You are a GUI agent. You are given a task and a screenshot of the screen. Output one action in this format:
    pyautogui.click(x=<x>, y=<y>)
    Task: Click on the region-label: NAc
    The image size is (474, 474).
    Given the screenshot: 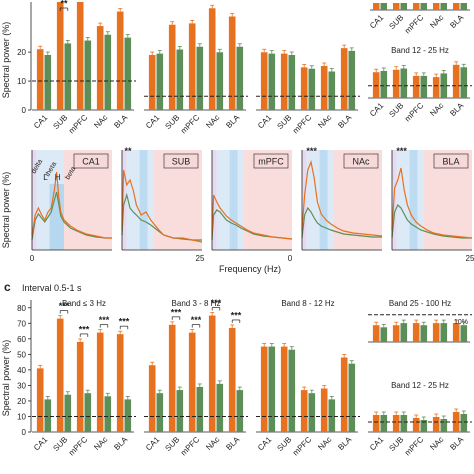 What is the action you would take?
    pyautogui.click(x=361, y=162)
    